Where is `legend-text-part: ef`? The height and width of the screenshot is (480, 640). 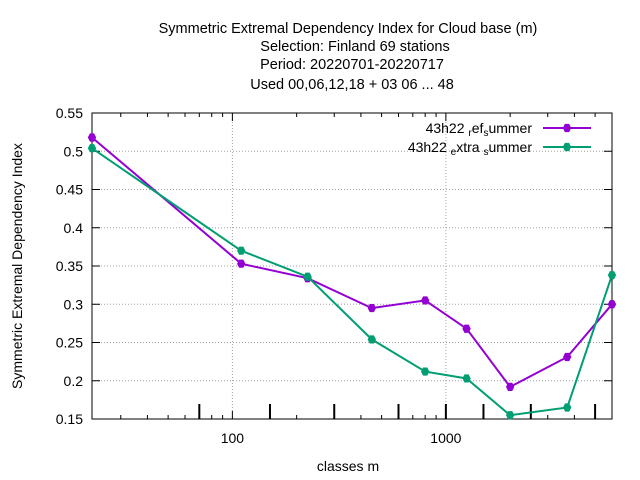 legend-text-part: ef is located at coordinates (478, 128).